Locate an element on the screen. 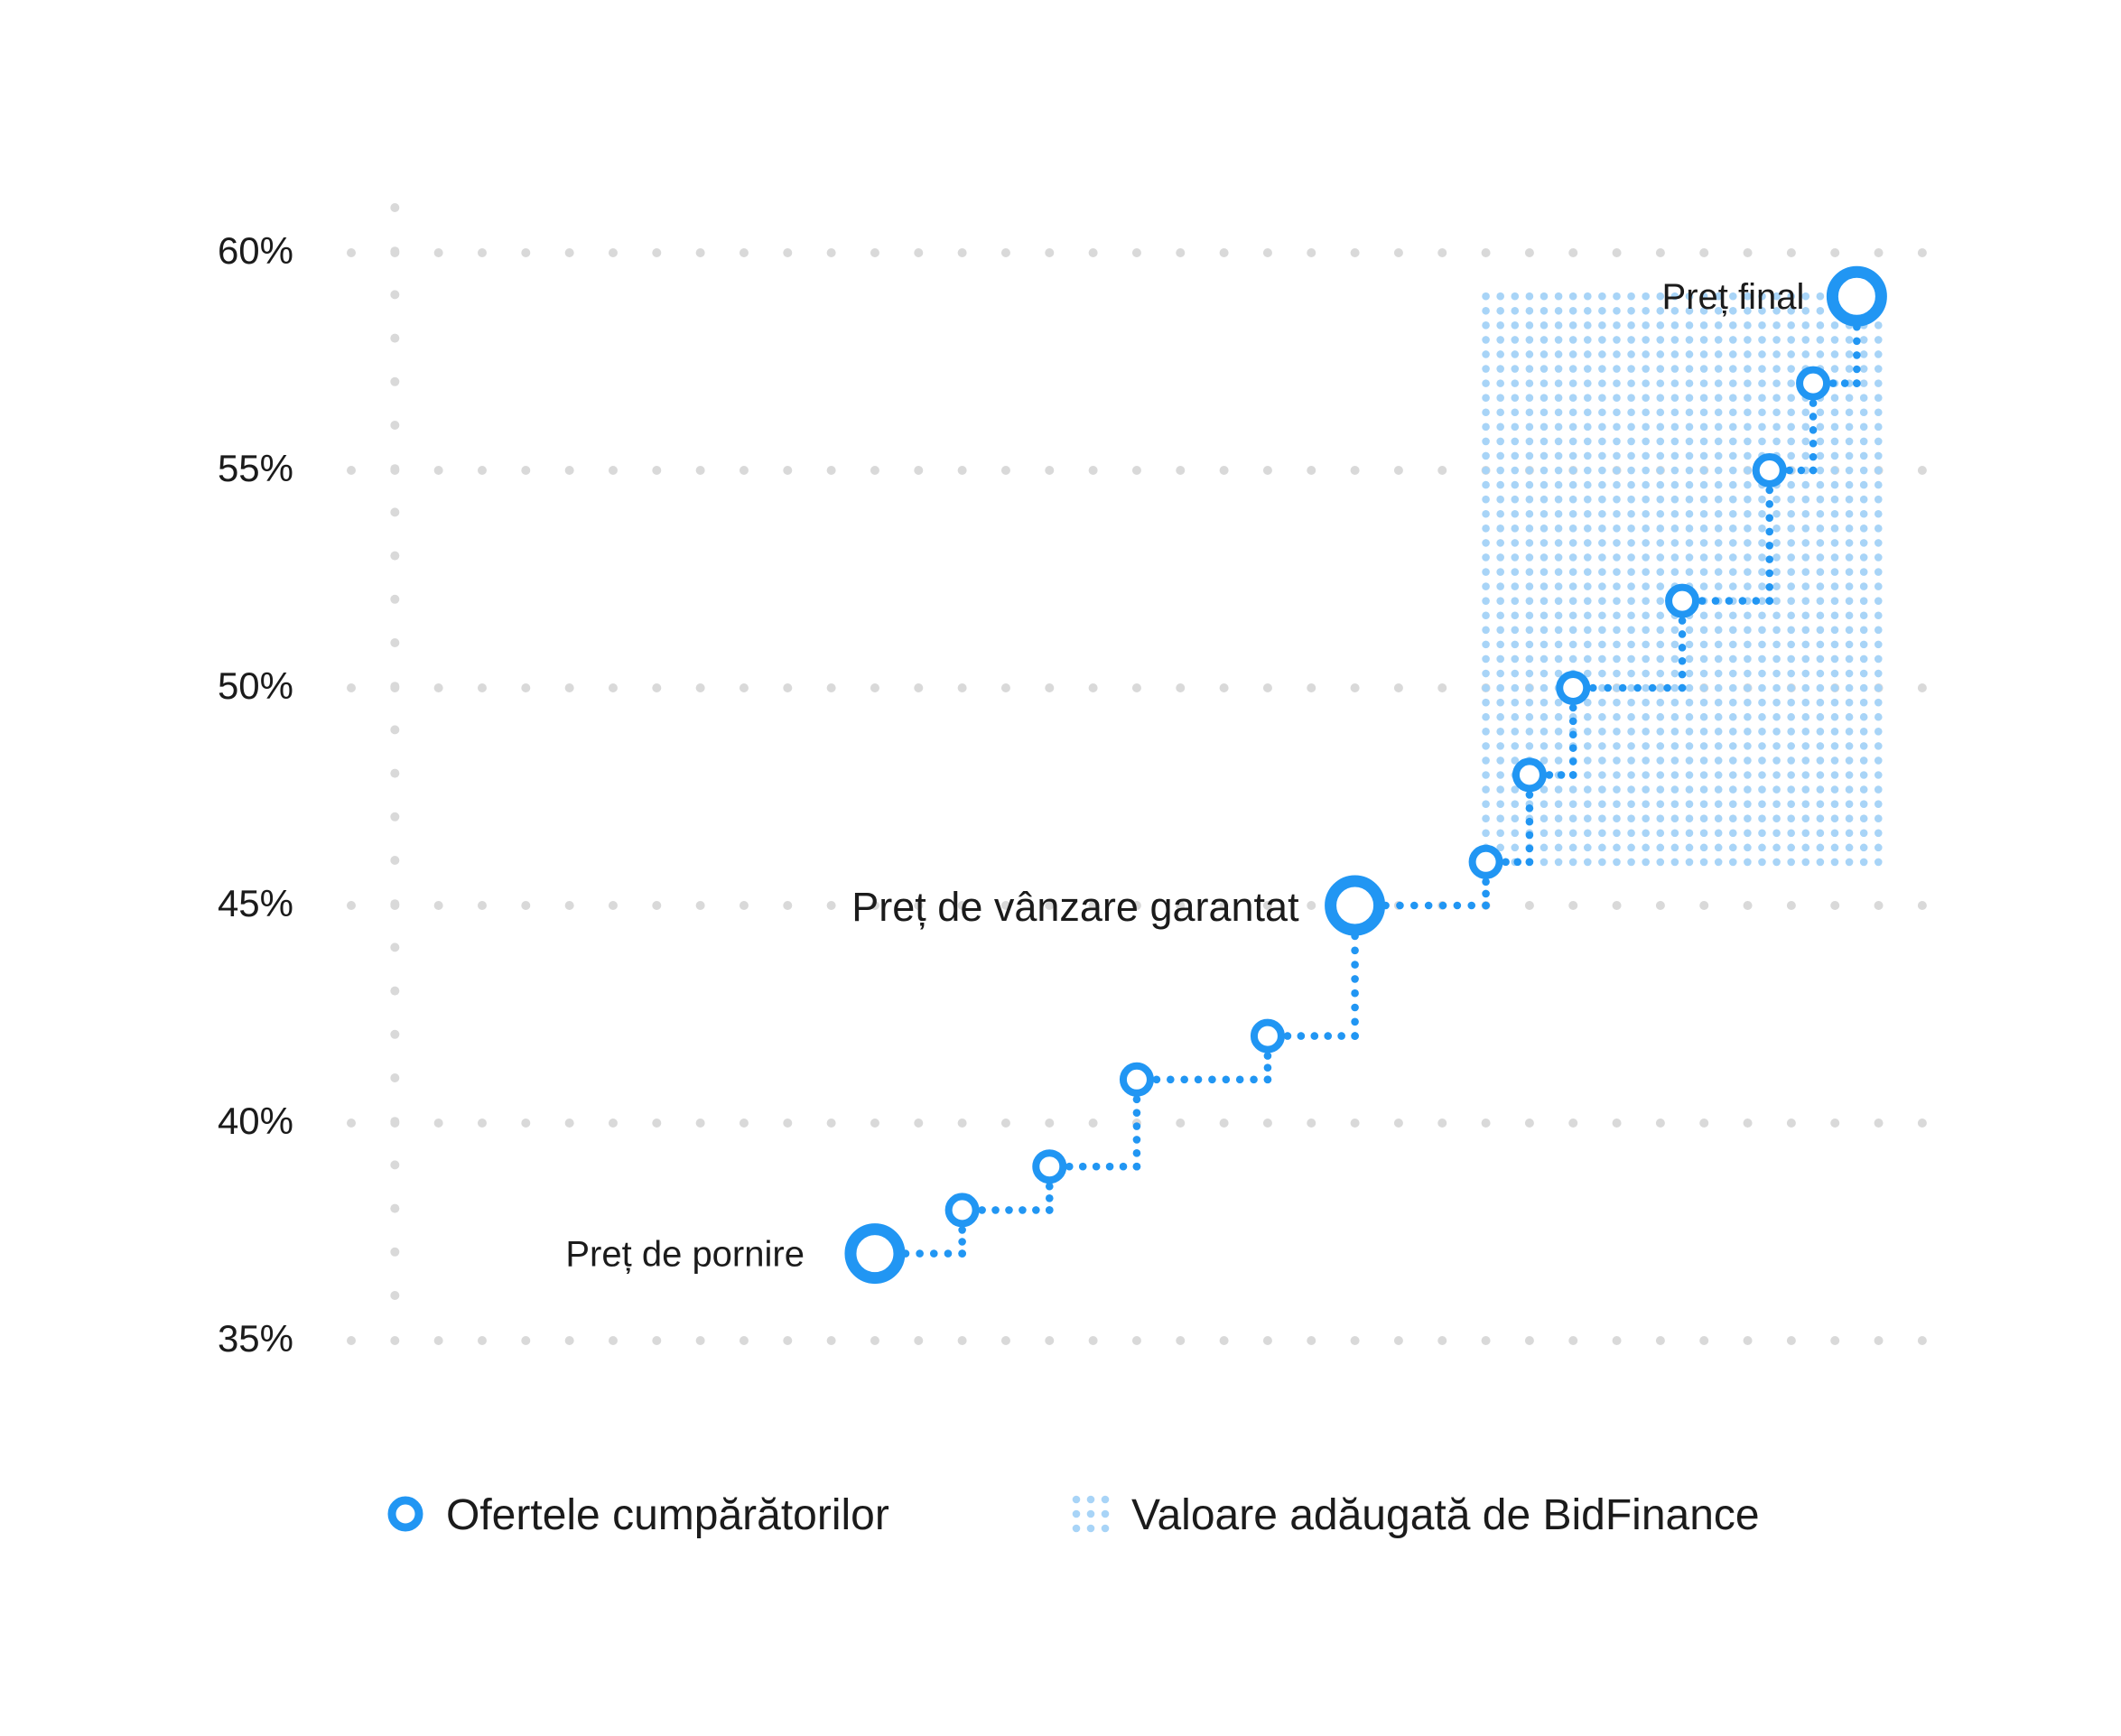 The width and height of the screenshot is (2121, 1736). annotation-guaranteed-price: Preț de vânzare garantat is located at coordinates (1075, 907).